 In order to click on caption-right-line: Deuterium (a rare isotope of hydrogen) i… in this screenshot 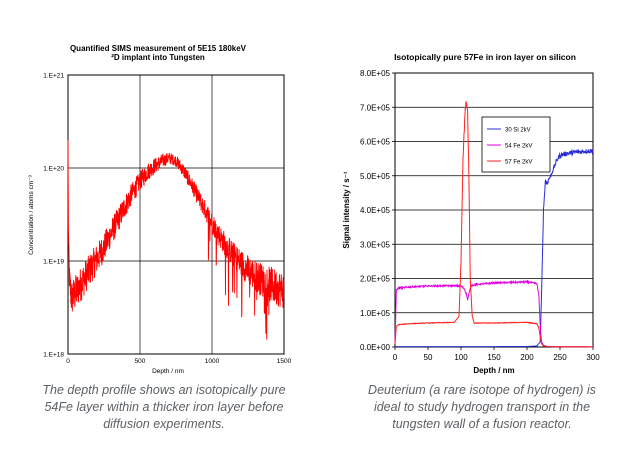, I will do `click(482, 390)`.